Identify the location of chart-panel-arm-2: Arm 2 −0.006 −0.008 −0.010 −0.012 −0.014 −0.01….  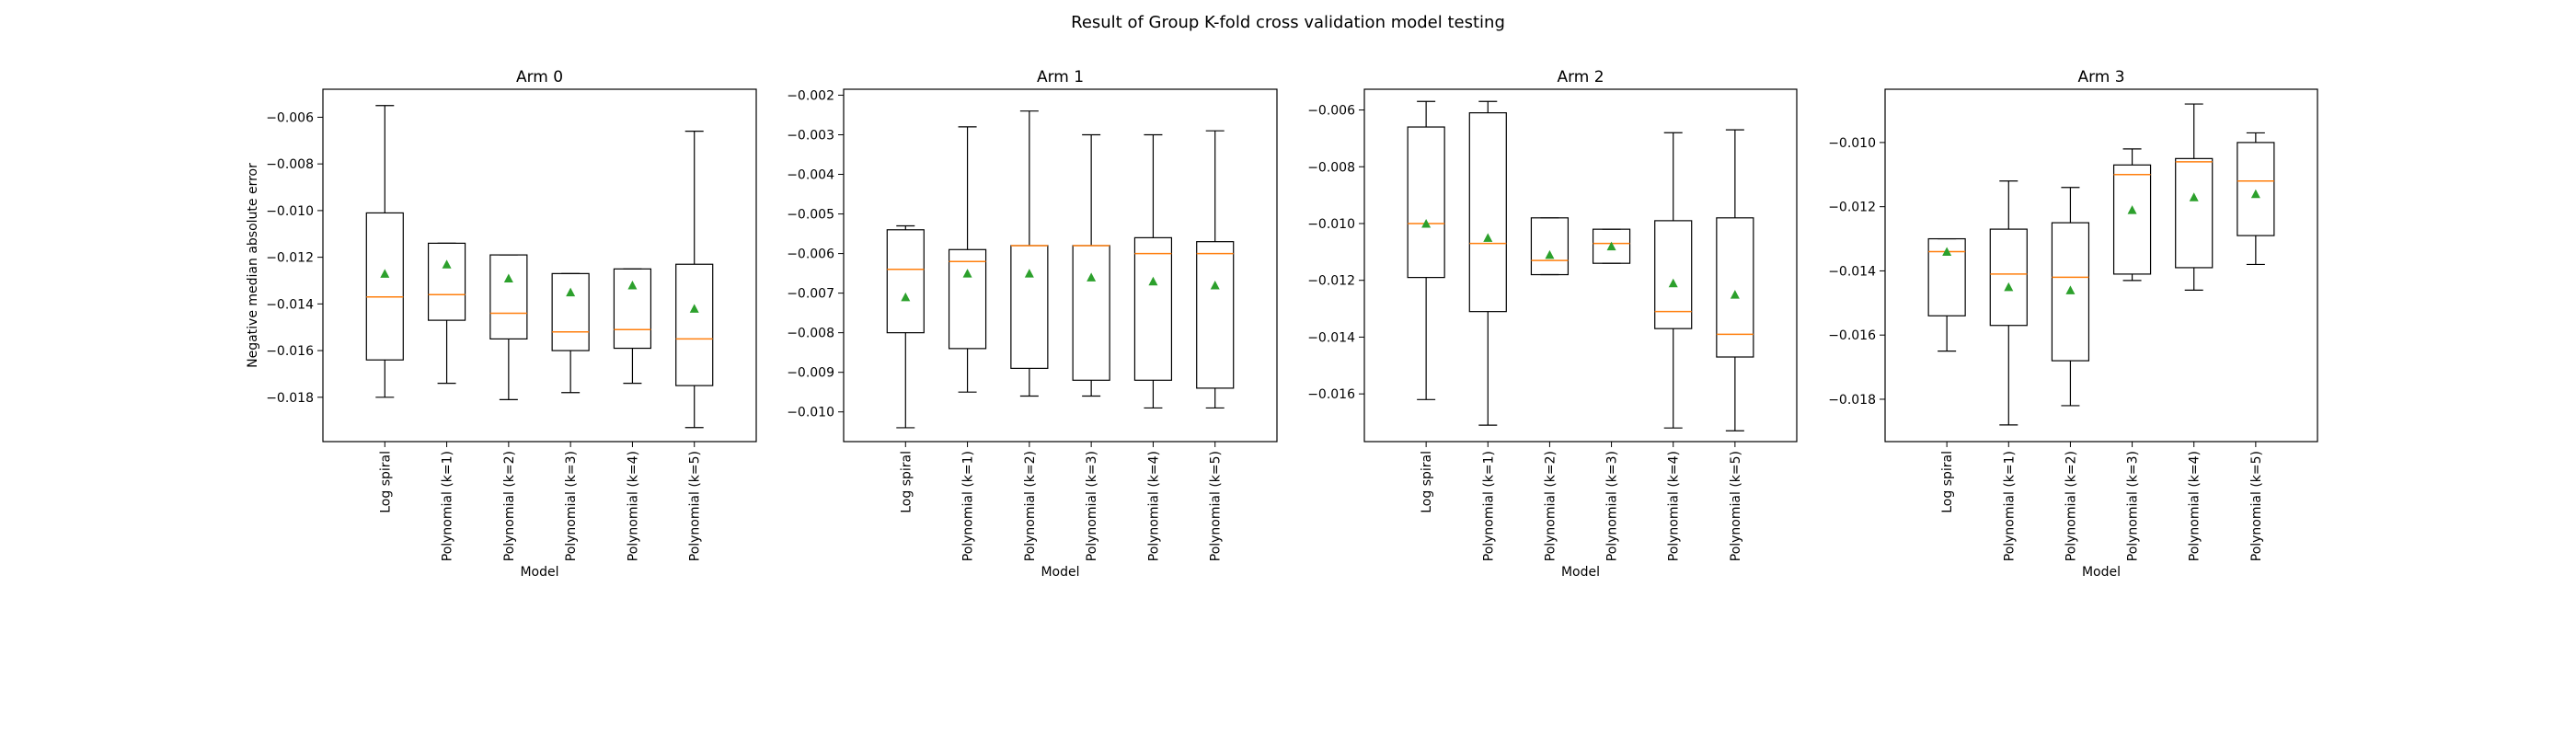
(1552, 324).